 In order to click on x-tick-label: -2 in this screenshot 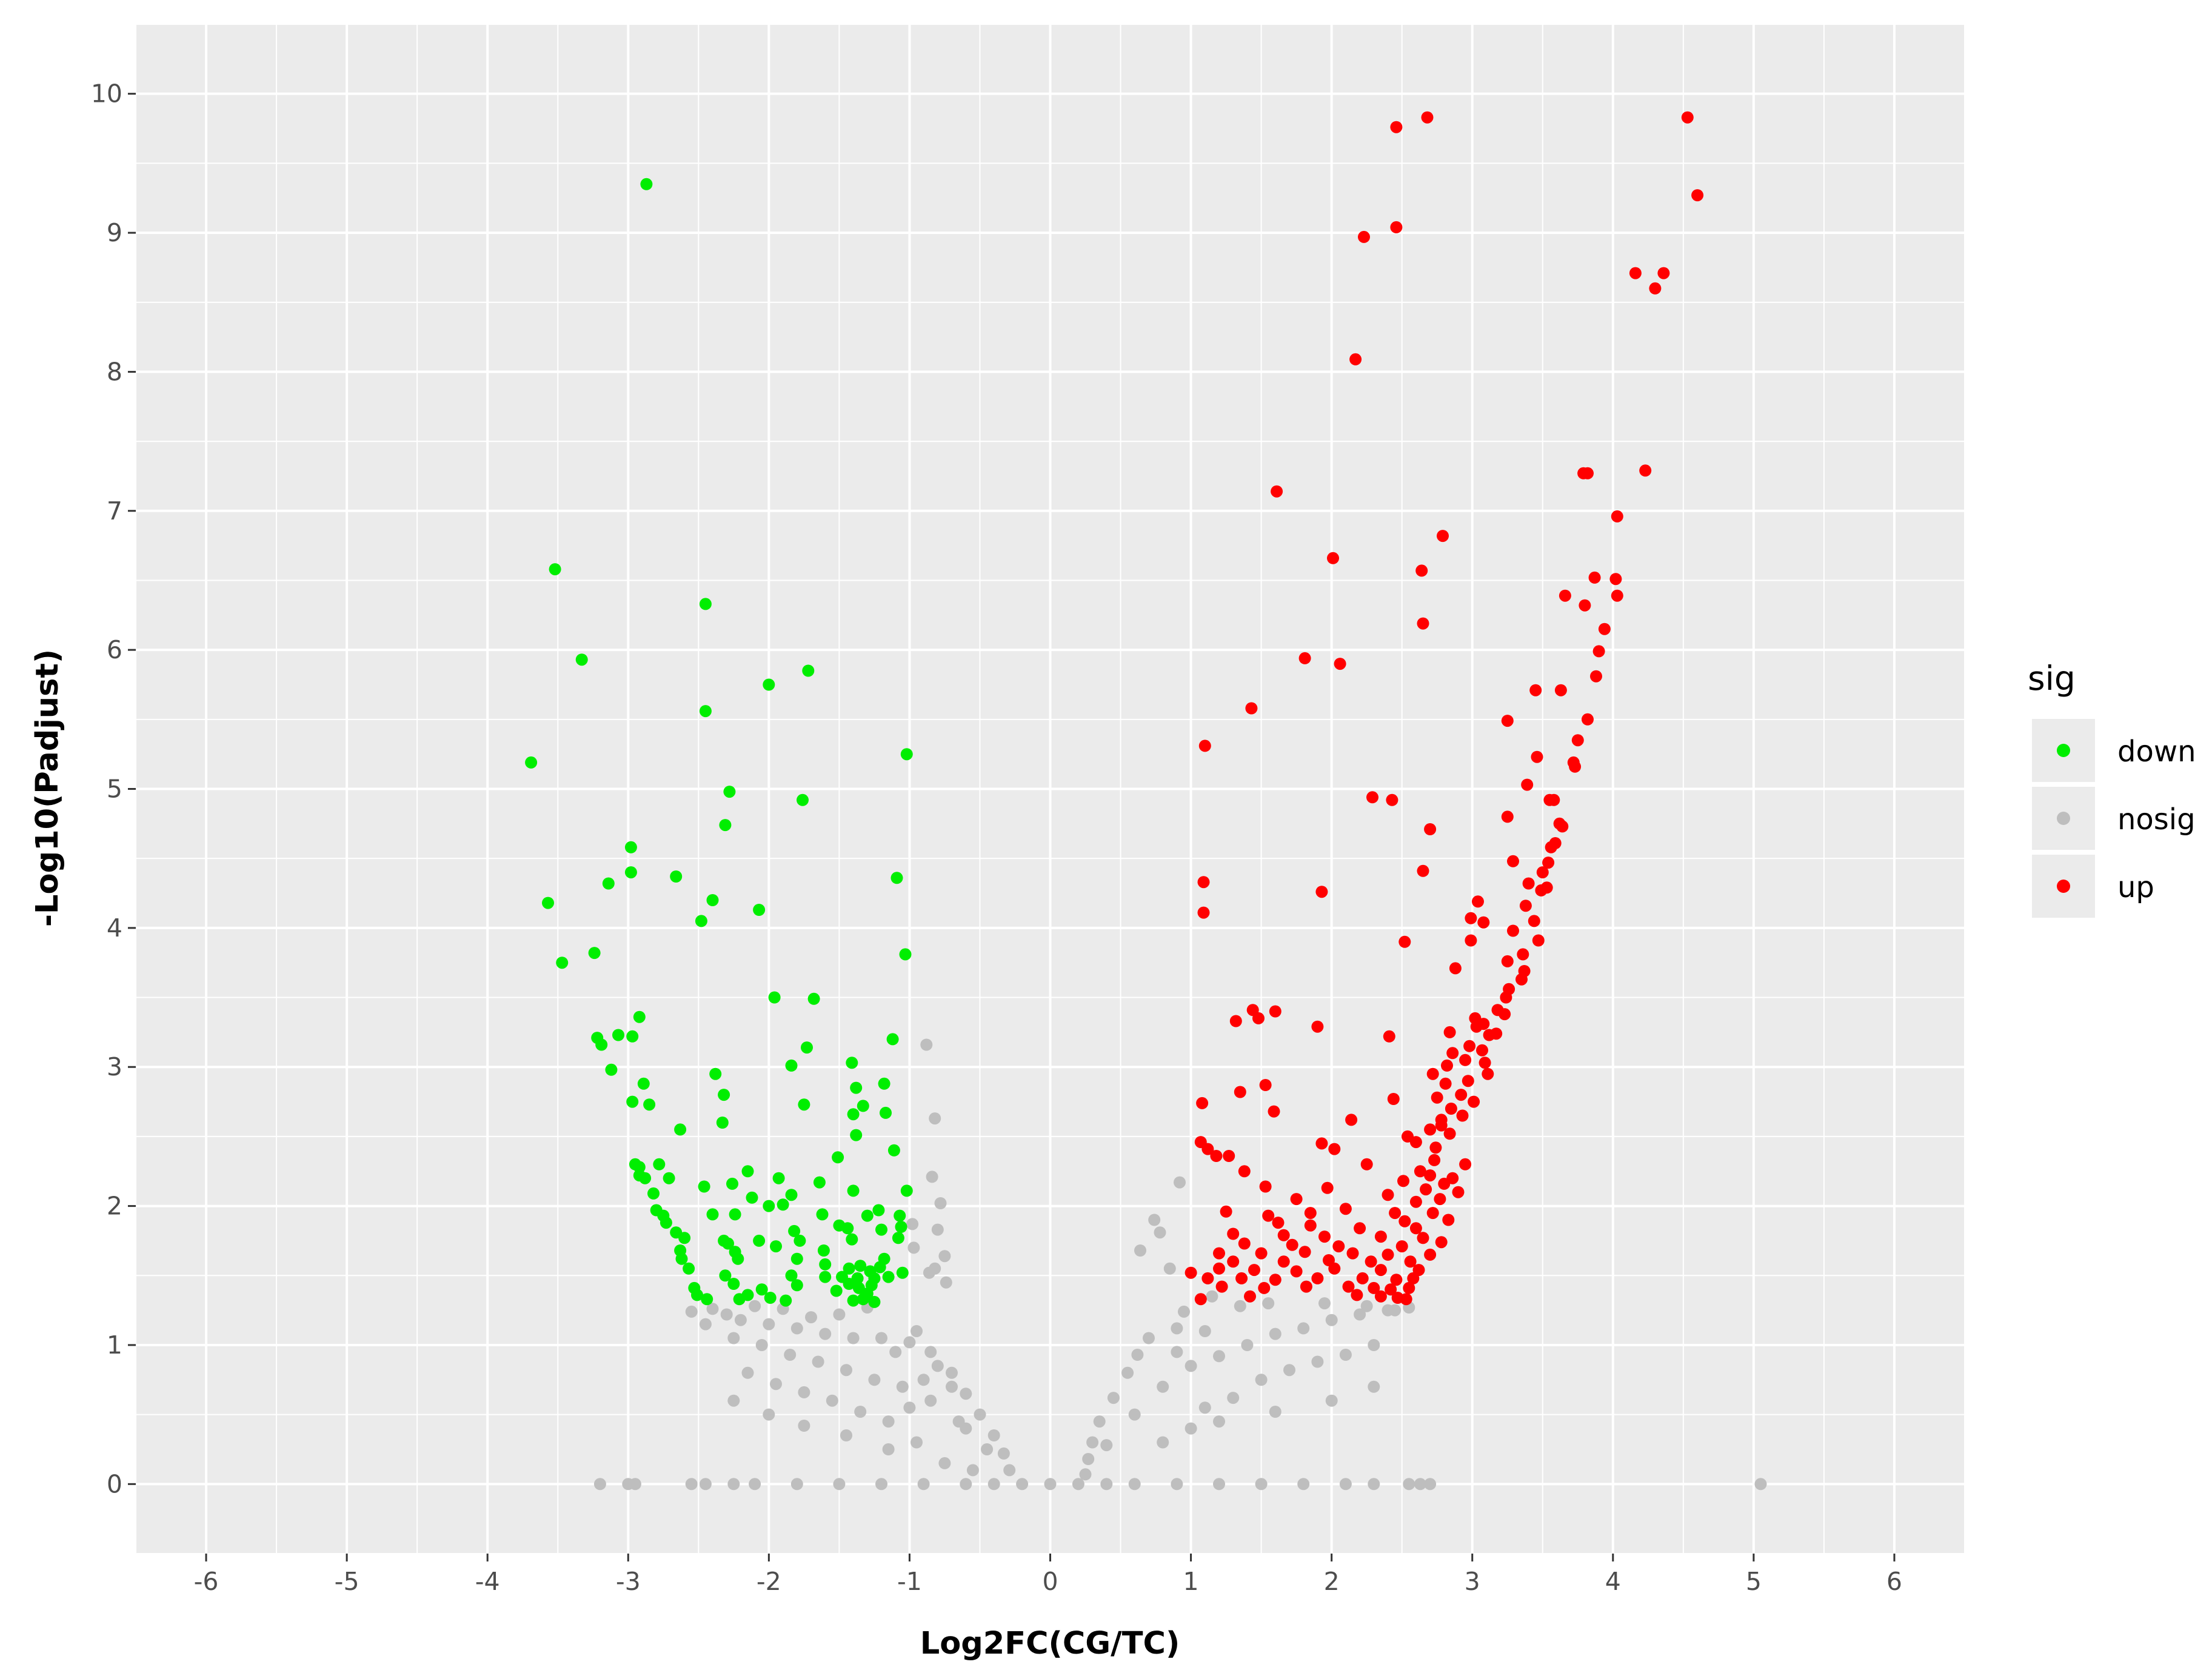, I will do `click(769, 1581)`.